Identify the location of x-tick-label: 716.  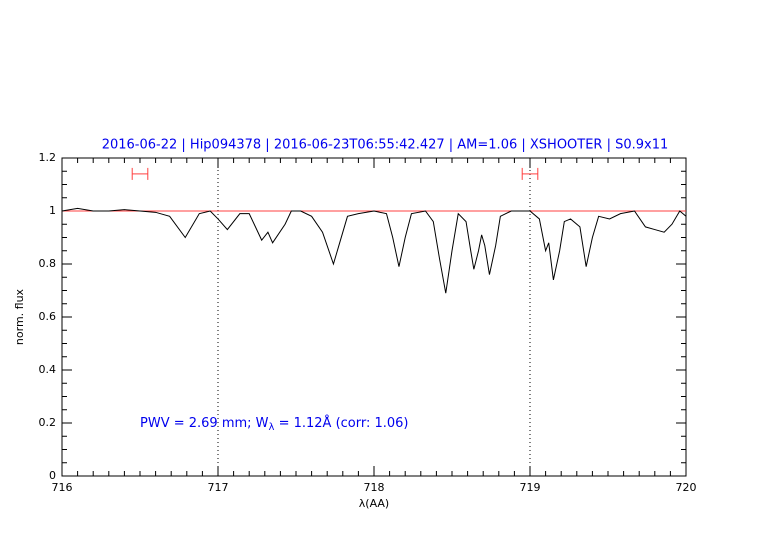
(62, 487).